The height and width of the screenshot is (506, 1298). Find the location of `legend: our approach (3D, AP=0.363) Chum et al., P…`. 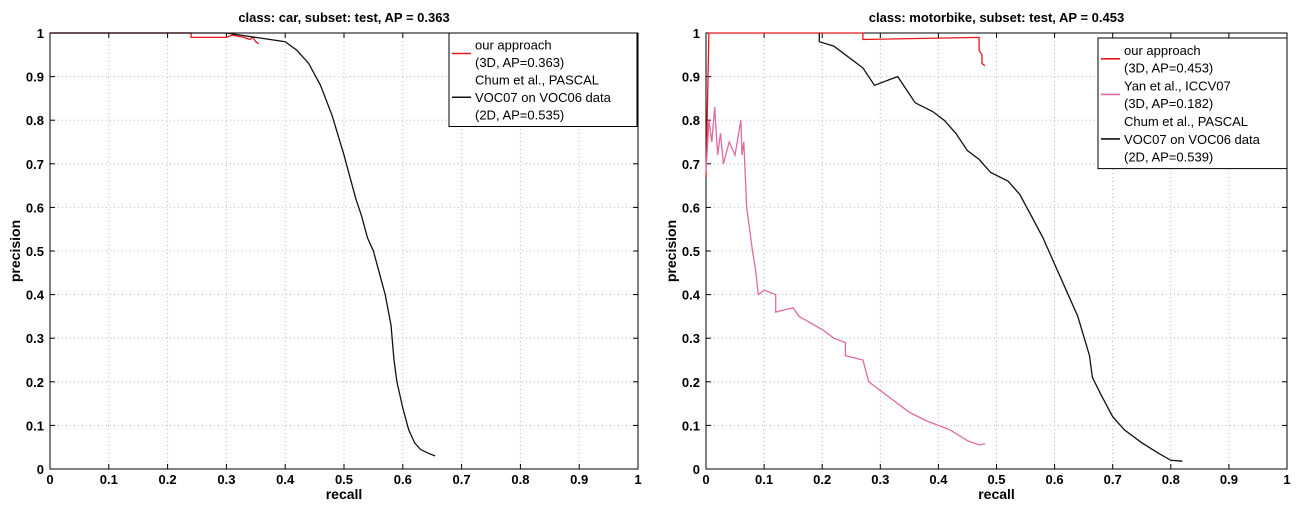

legend: our approach (3D, AP=0.363) Chum et al., P… is located at coordinates (543, 79).